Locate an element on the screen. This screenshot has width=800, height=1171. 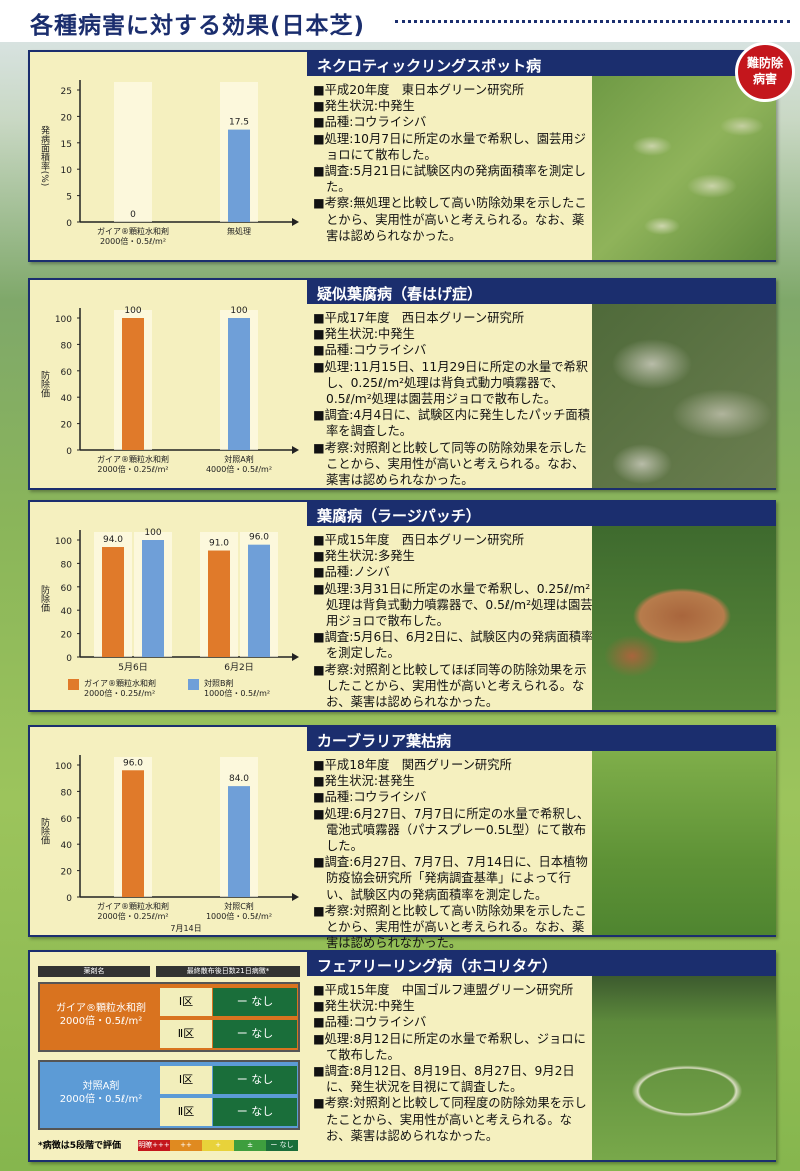
scale-level: + is located at coordinates (218, 1145).